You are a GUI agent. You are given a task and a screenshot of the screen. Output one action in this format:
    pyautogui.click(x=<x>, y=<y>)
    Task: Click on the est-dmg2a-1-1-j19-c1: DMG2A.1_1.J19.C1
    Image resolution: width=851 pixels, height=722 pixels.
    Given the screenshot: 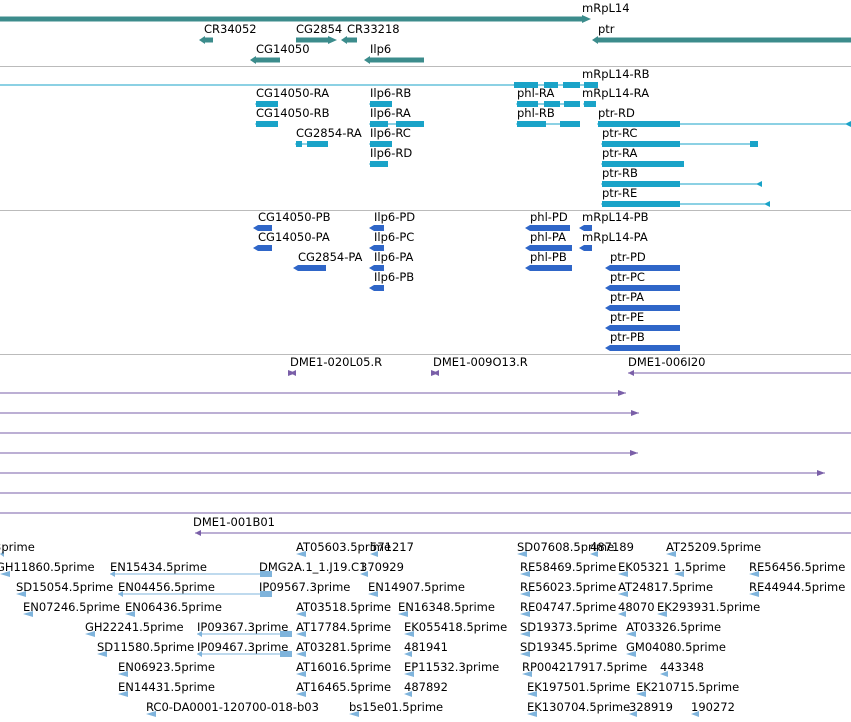 What is the action you would take?
    pyautogui.click(x=312, y=568)
    